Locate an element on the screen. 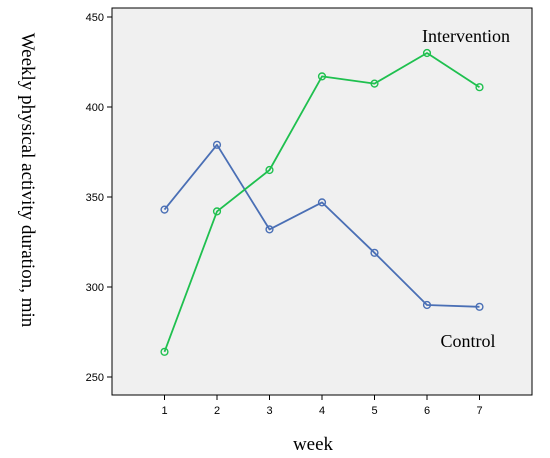  annotation-control: Control is located at coordinates (467, 341).